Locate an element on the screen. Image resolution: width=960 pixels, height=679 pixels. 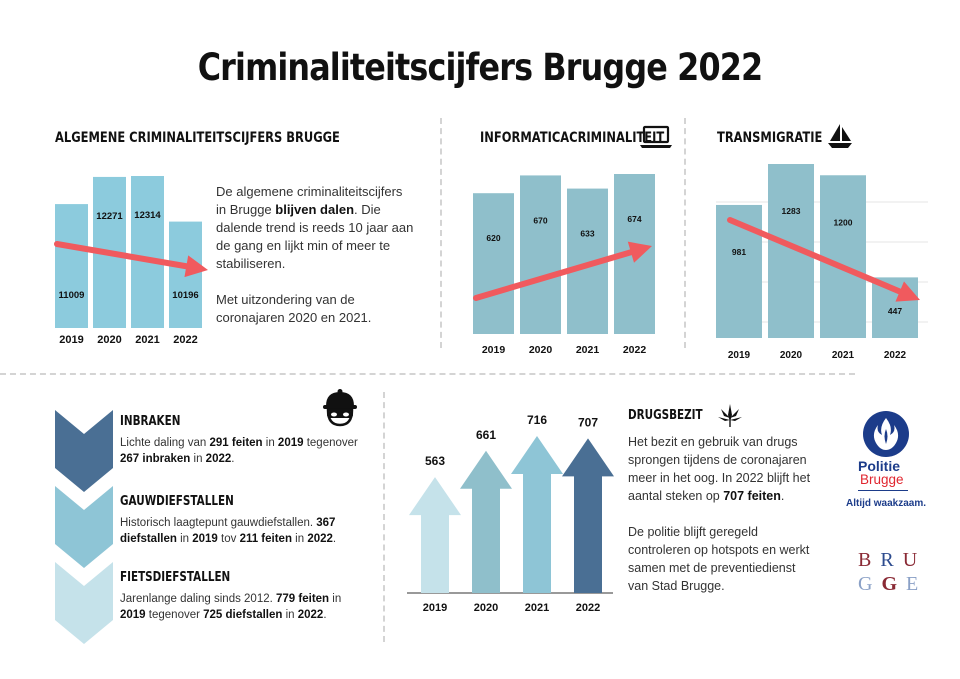
arrow-bar-2022 is located at coordinates (588, 515).